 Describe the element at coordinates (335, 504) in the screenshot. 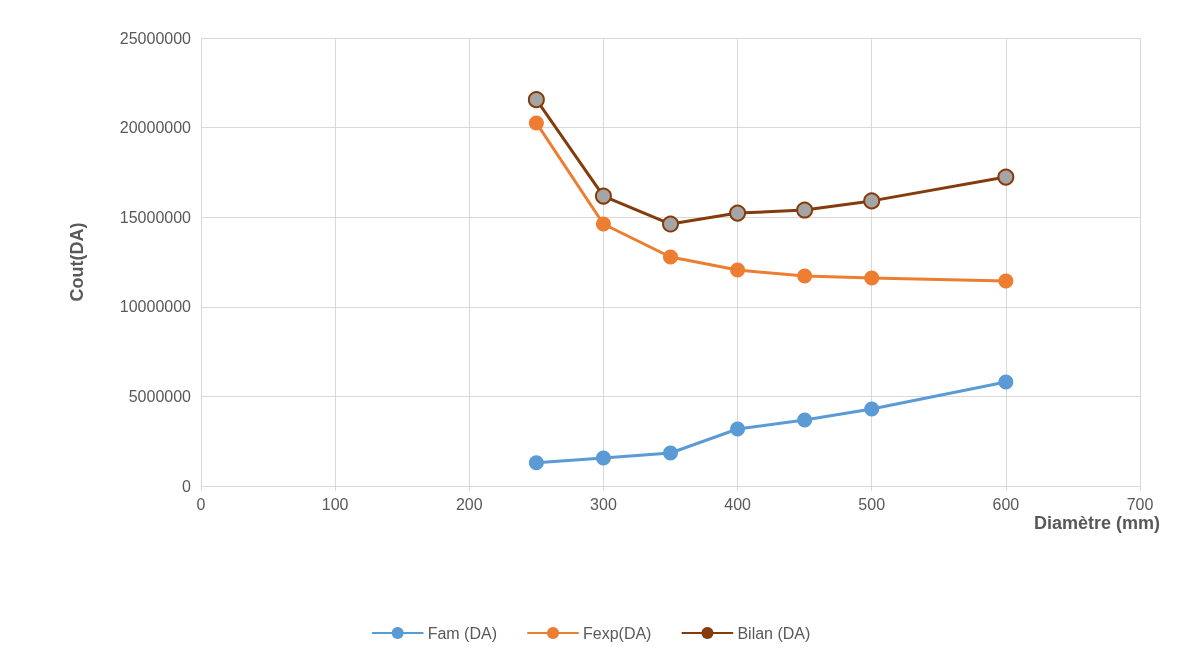

I see `x-tick-label: 100` at that location.